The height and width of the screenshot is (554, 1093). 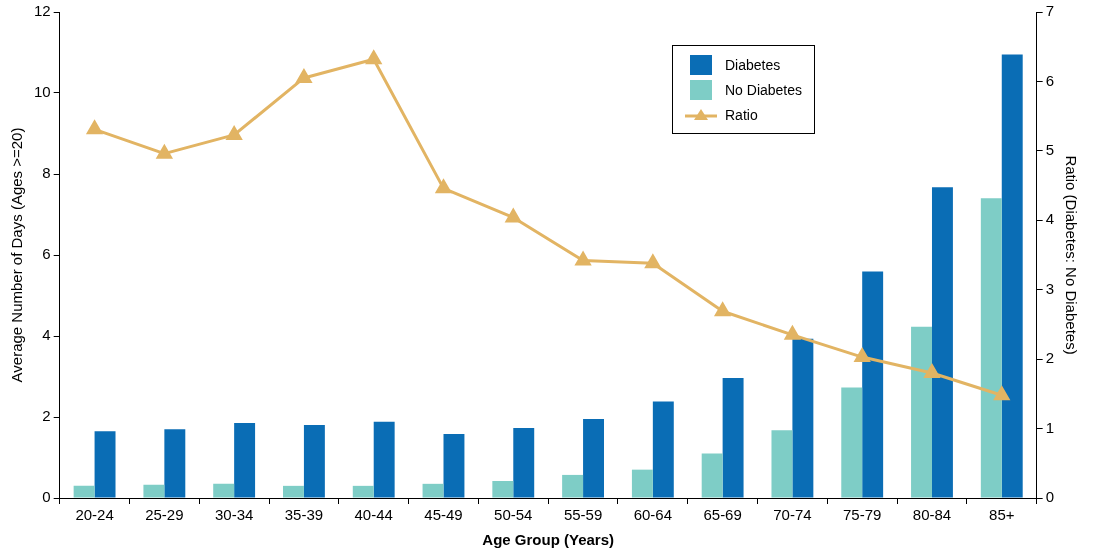 I want to click on x-tick-label: 45-49, so click(x=443, y=515).